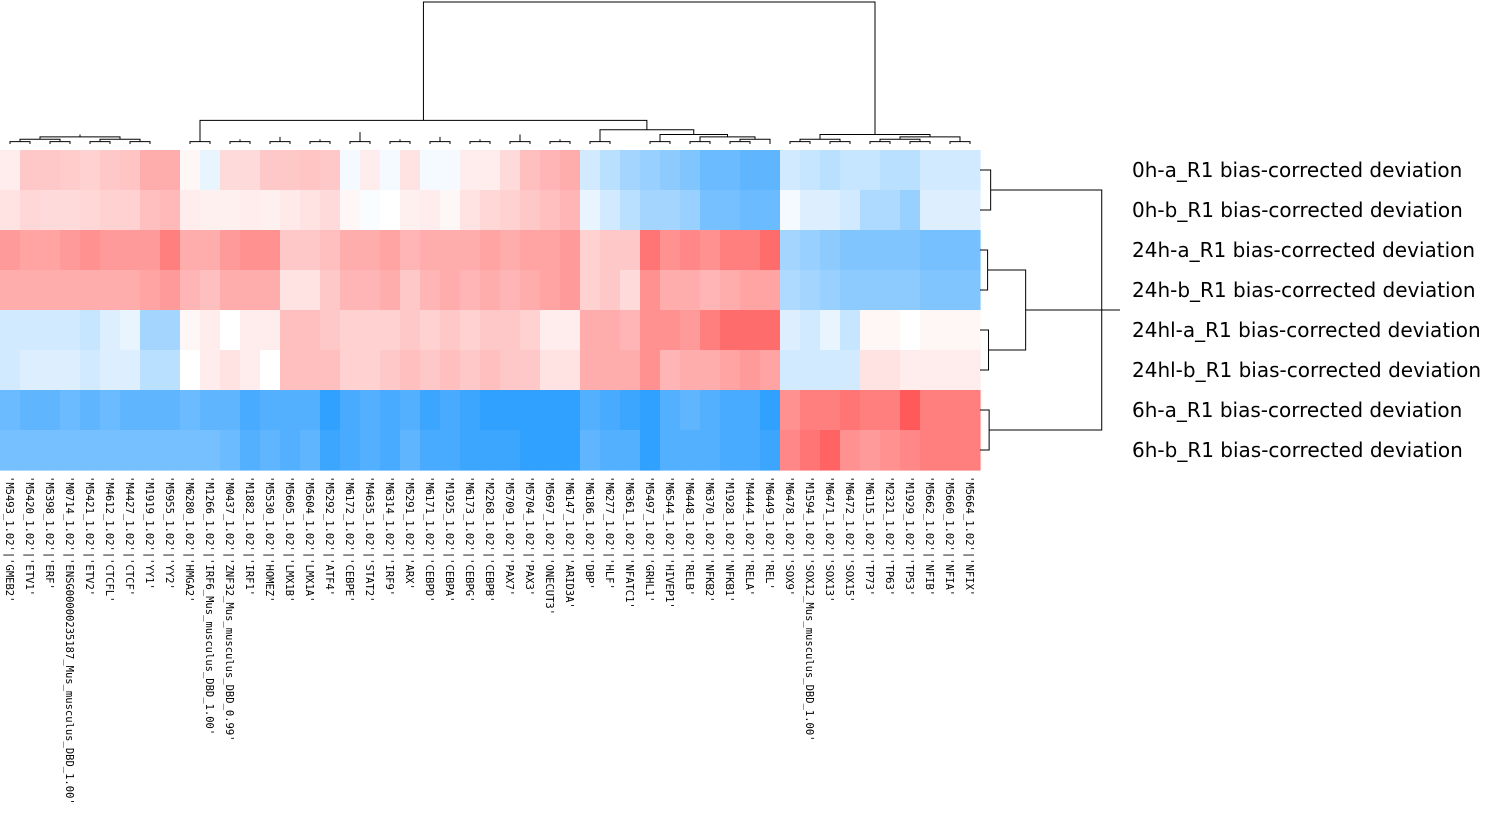  What do you see at coordinates (929, 536) in the screenshot?
I see `column-label: 'M5662_1.02'|'NFIB'` at bounding box center [929, 536].